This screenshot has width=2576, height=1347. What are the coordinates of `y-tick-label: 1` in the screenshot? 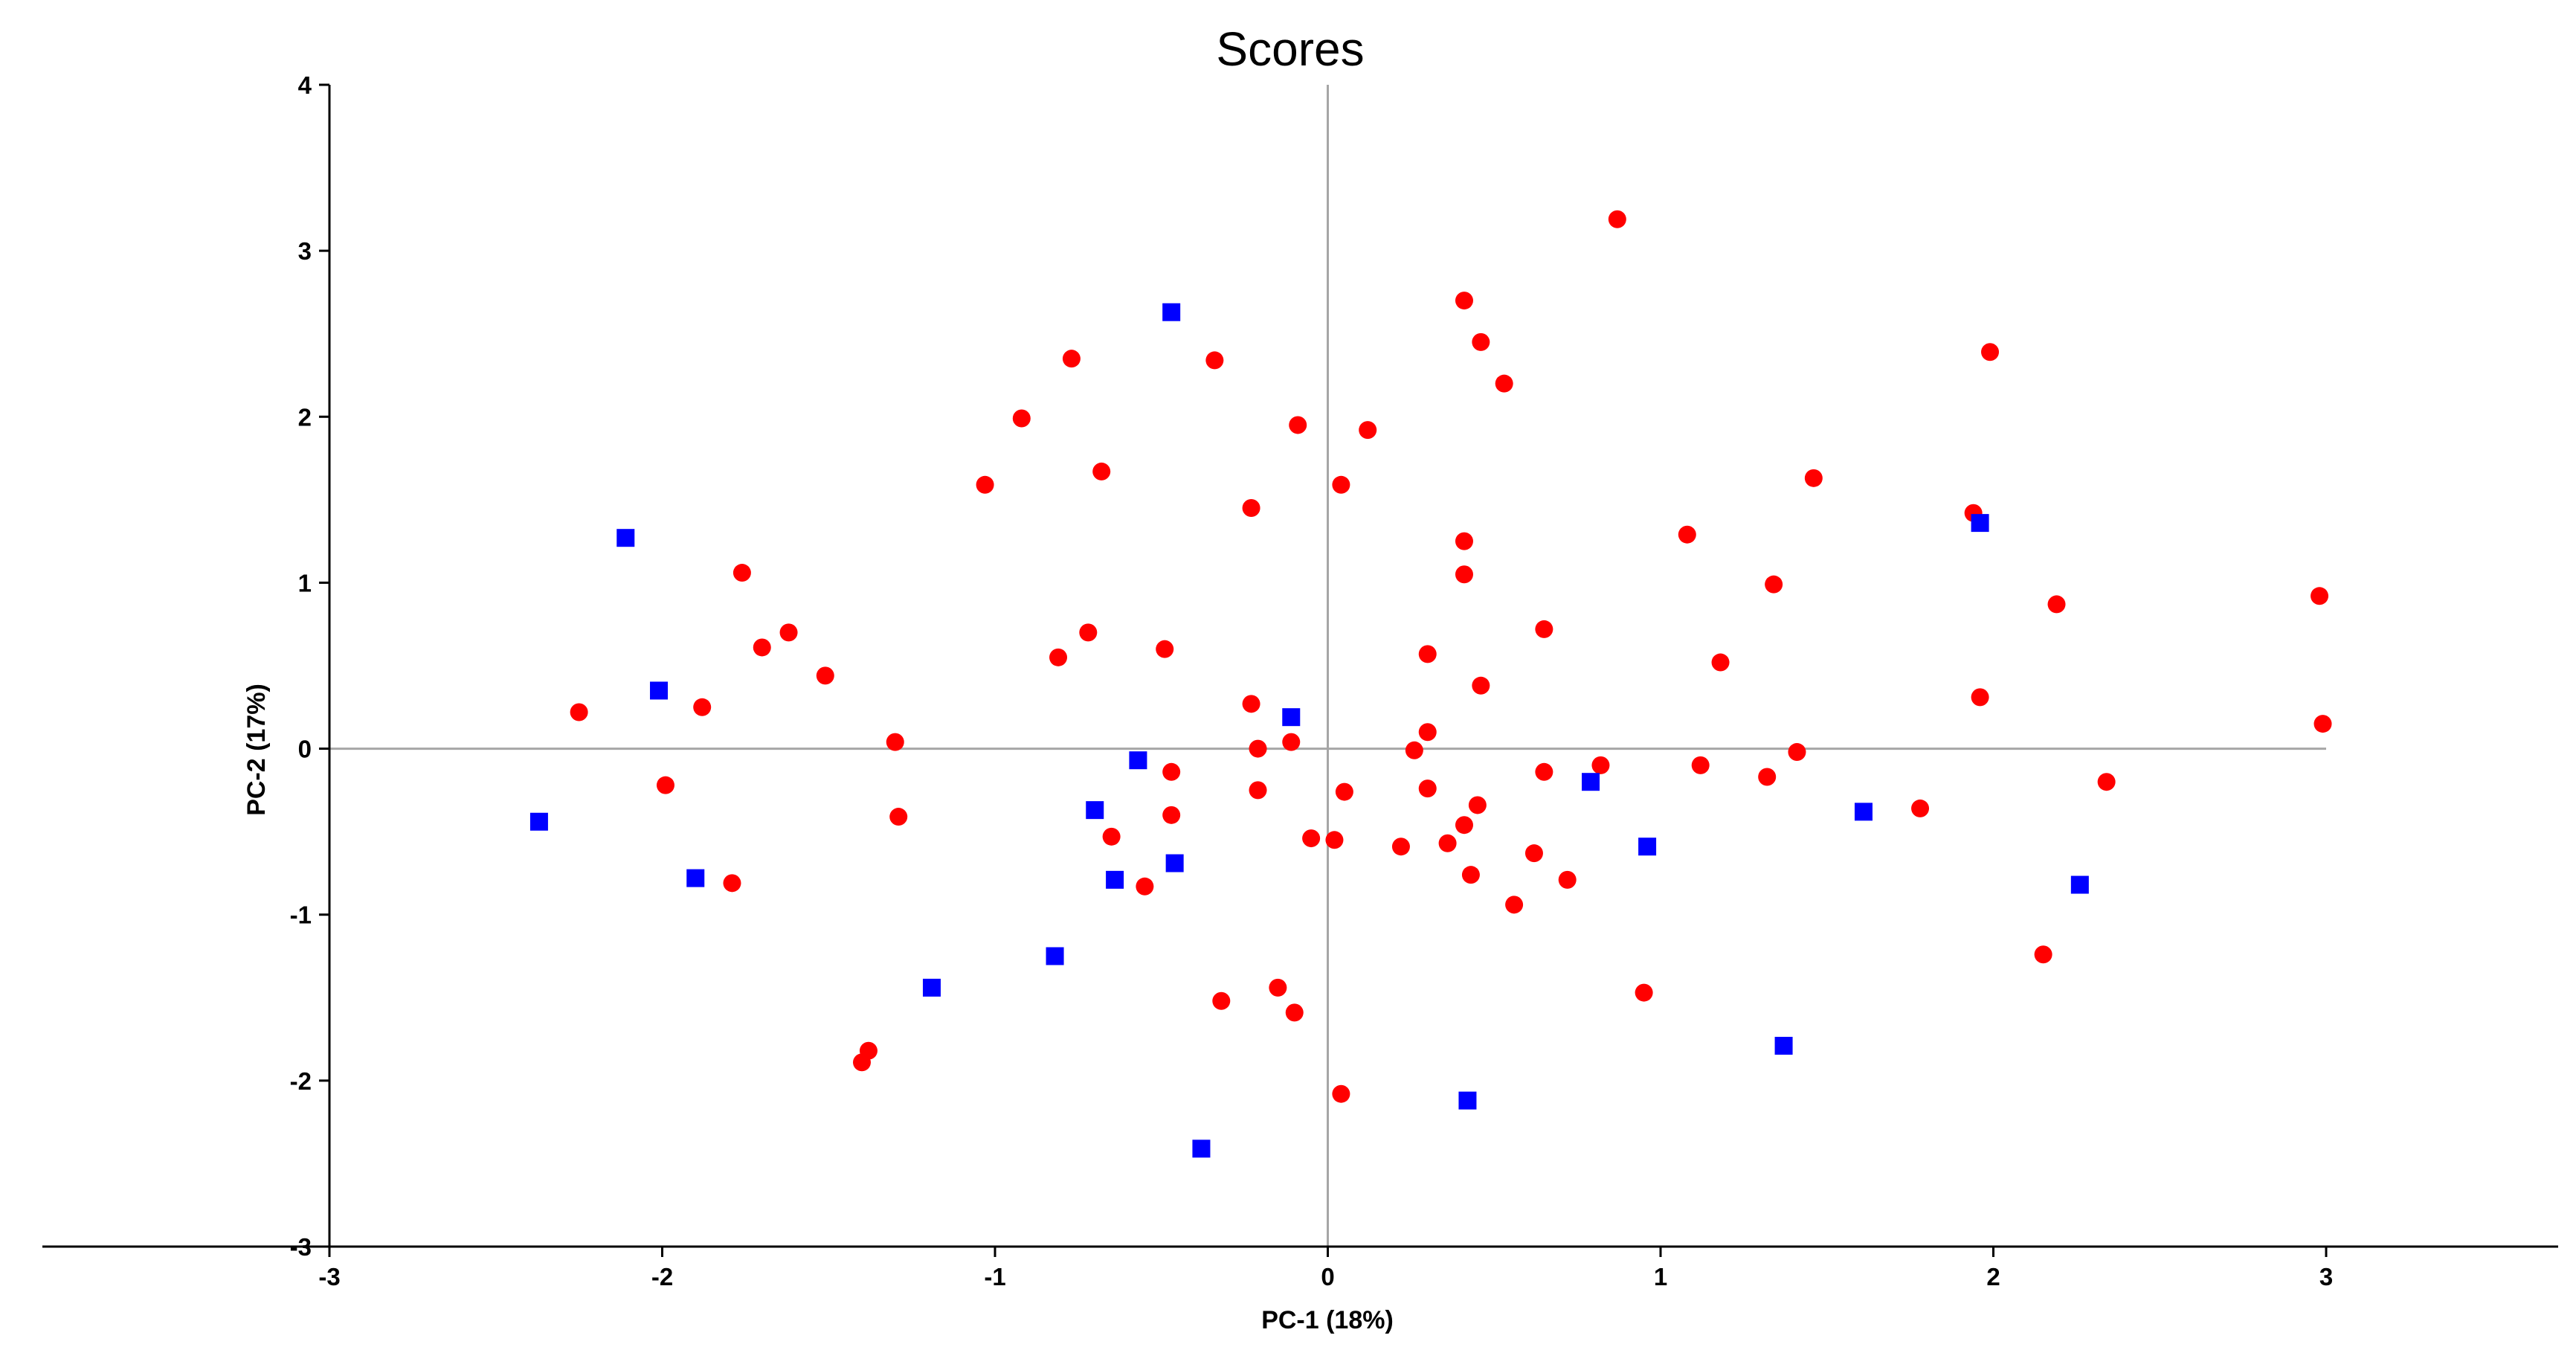 It's located at (305, 583).